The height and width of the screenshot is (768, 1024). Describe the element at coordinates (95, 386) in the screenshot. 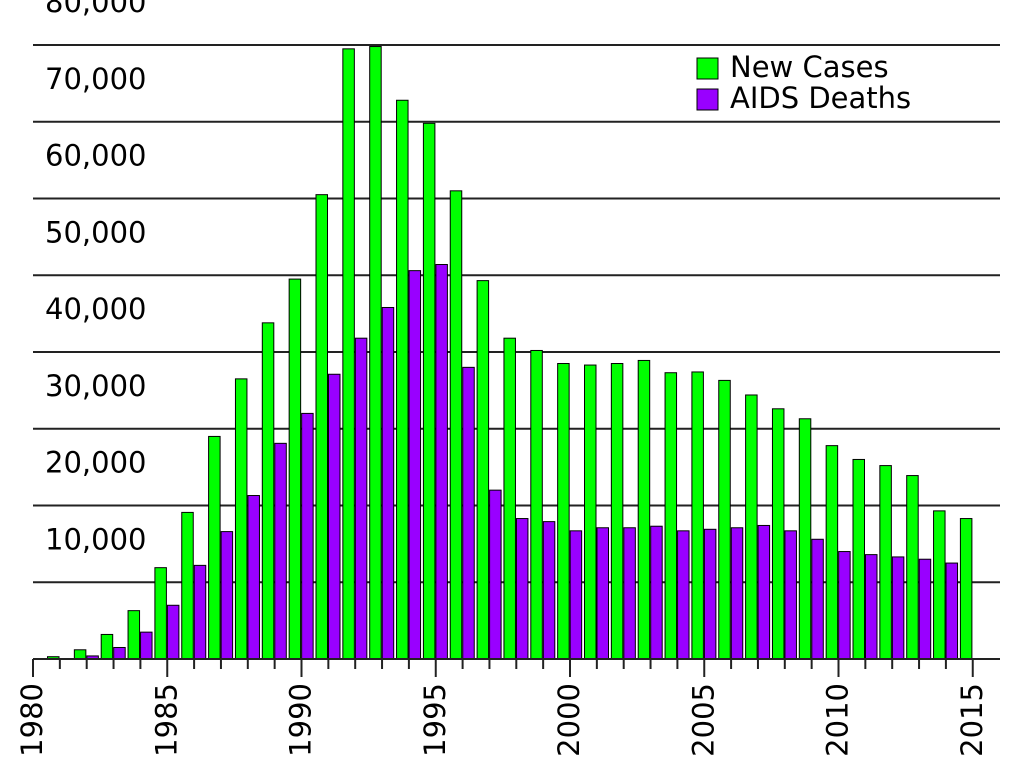

I see `y-tick-label: 30,000` at that location.